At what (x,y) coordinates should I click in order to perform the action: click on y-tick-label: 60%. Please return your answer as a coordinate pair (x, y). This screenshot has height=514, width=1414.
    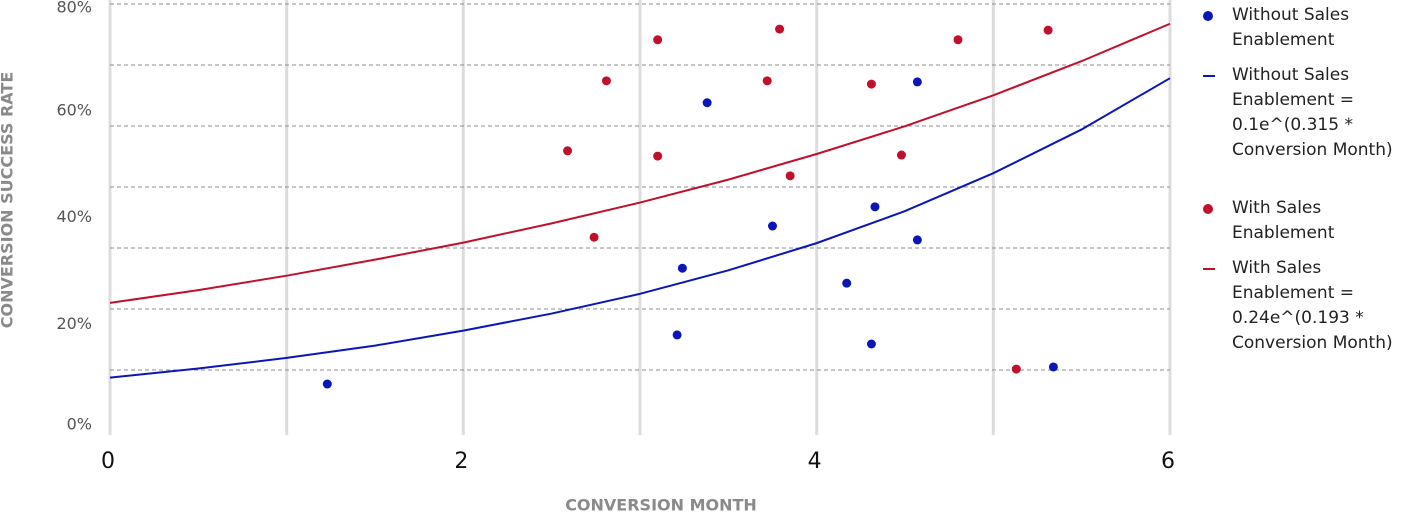
    Looking at the image, I should click on (74, 109).